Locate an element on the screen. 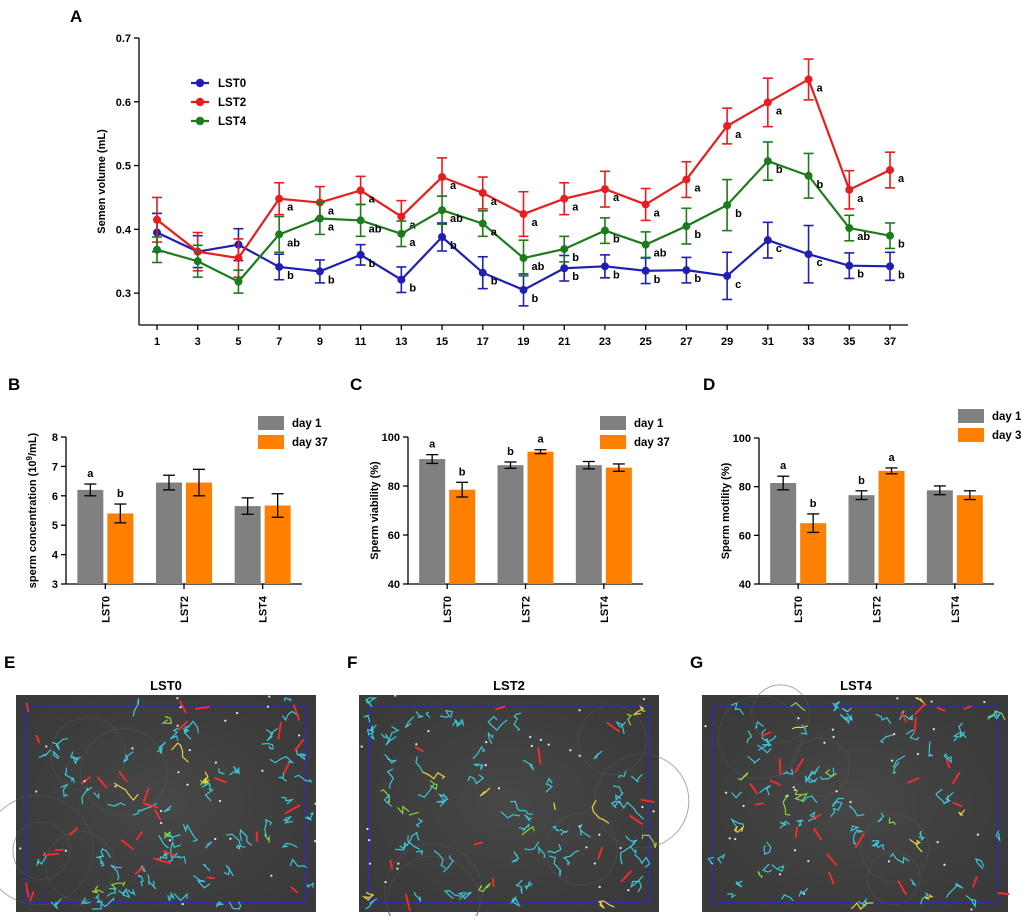  x-tick-label-a: 15 is located at coordinates (442, 342).